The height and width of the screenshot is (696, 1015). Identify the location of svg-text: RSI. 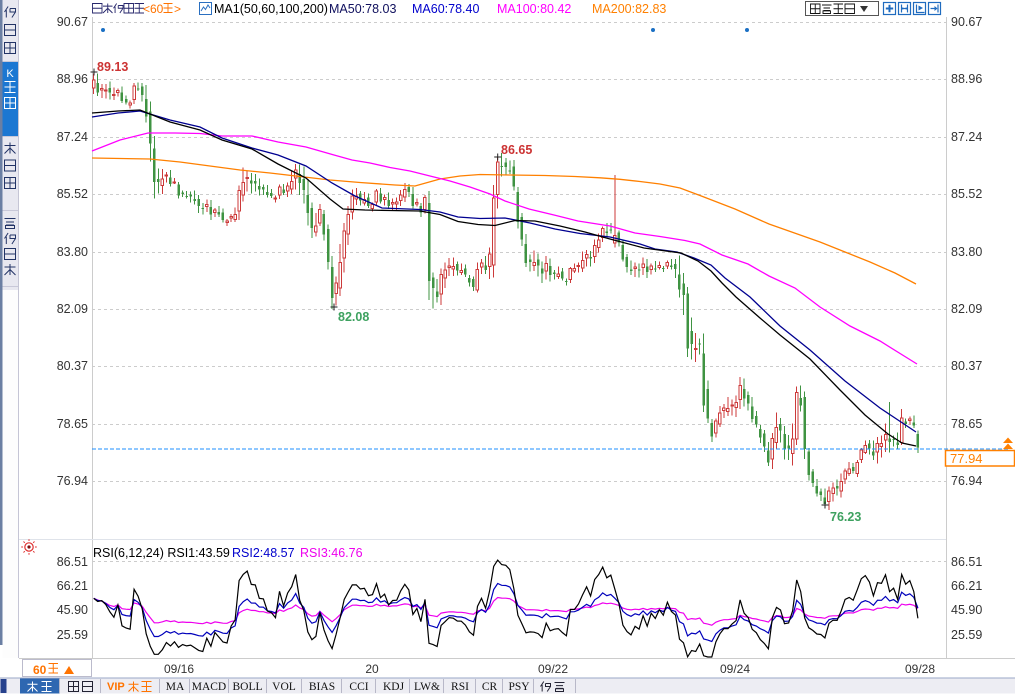
(460, 687).